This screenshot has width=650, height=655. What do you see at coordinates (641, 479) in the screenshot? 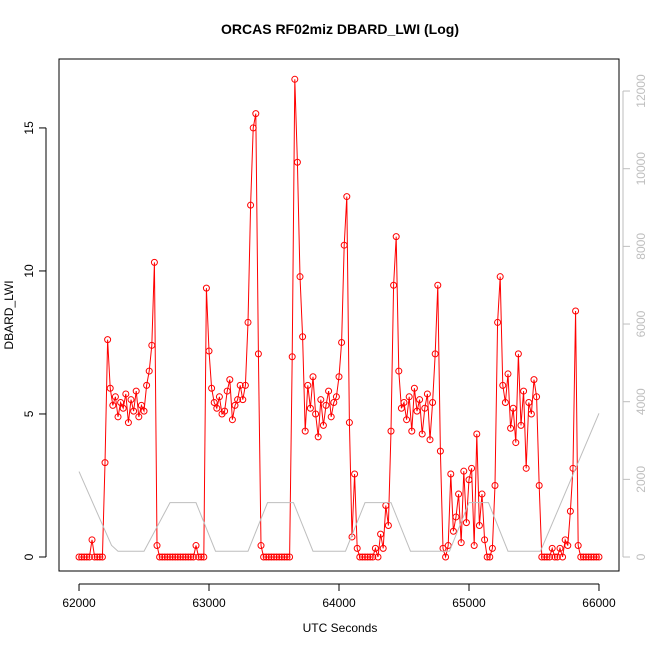
I see `y2-tick-label: 2000` at bounding box center [641, 479].